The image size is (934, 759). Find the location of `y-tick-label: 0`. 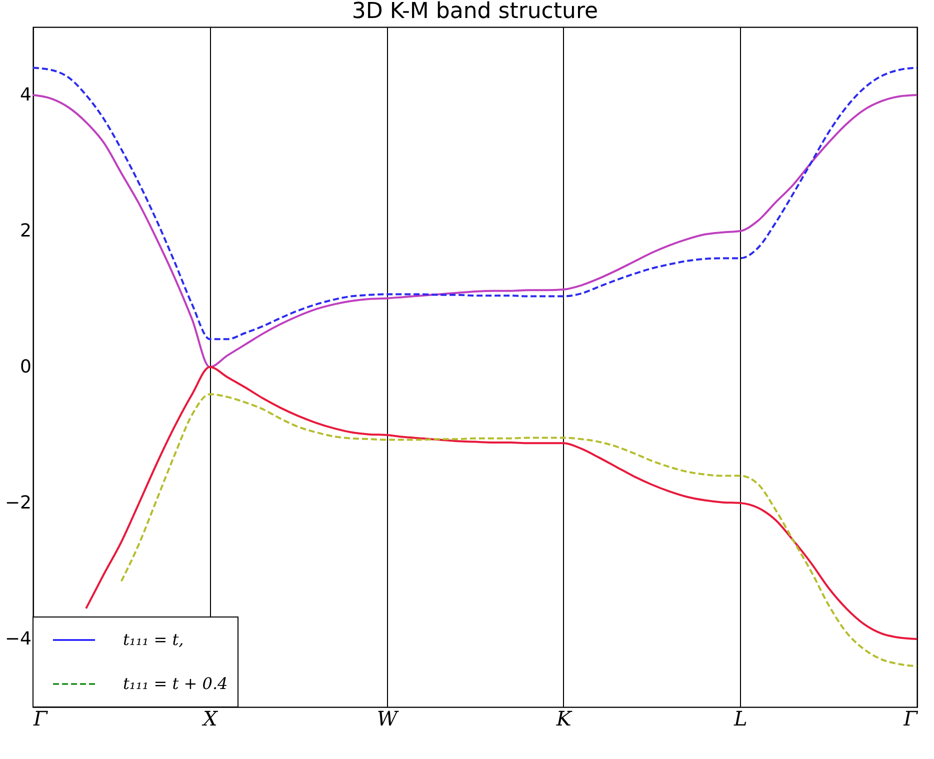

y-tick-label: 0 is located at coordinates (26, 367).